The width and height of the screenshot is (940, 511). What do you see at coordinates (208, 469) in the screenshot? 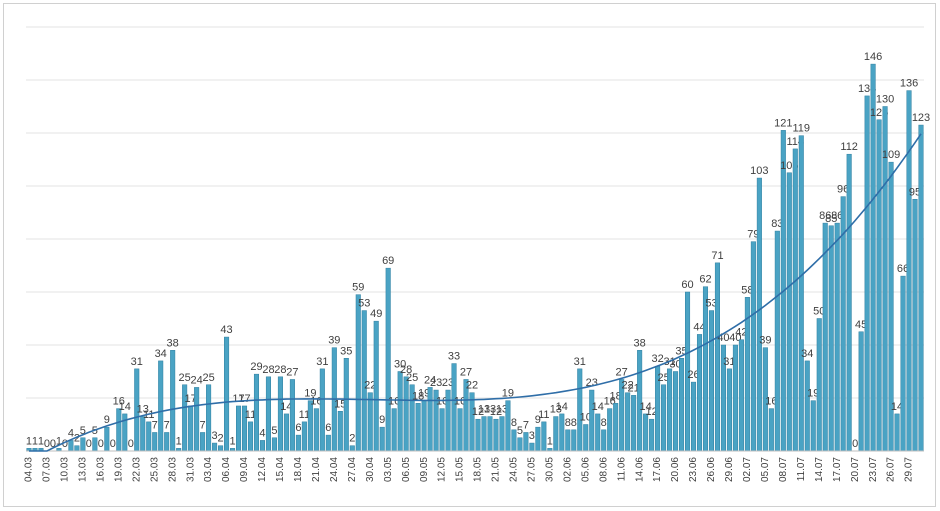
I see `x-tick-label: 03.04` at bounding box center [208, 469].